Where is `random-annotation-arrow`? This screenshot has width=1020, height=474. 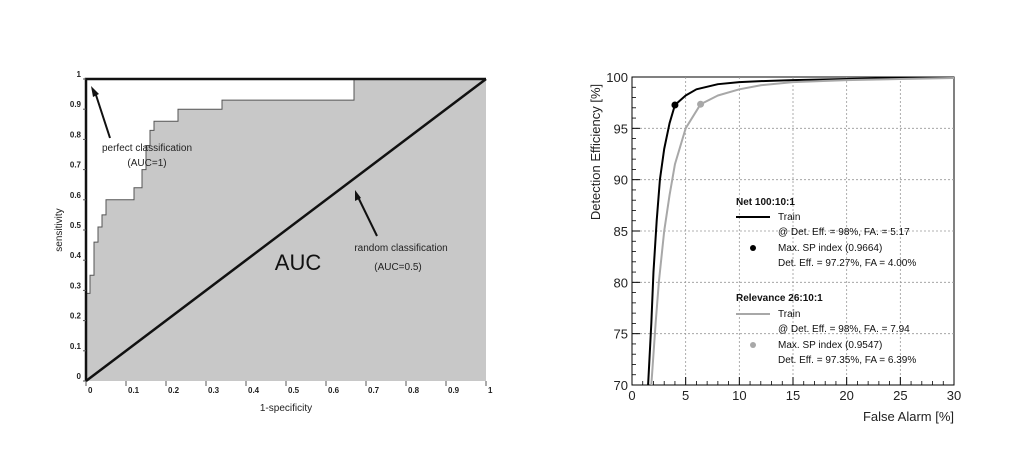
random-annotation-arrow is located at coordinates (367, 216).